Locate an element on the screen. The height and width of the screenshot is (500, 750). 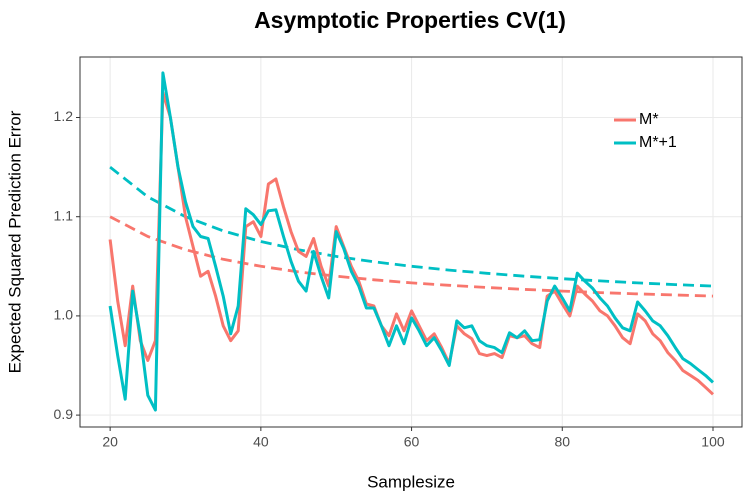
x-tick-label: 100 is located at coordinates (713, 442).